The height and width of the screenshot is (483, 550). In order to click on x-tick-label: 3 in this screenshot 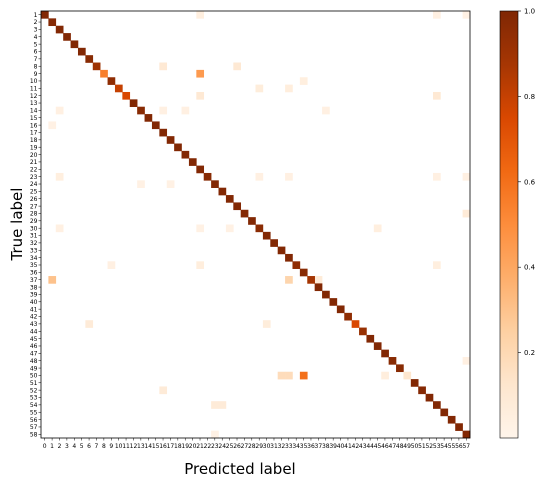, I will do `click(67, 446)`.